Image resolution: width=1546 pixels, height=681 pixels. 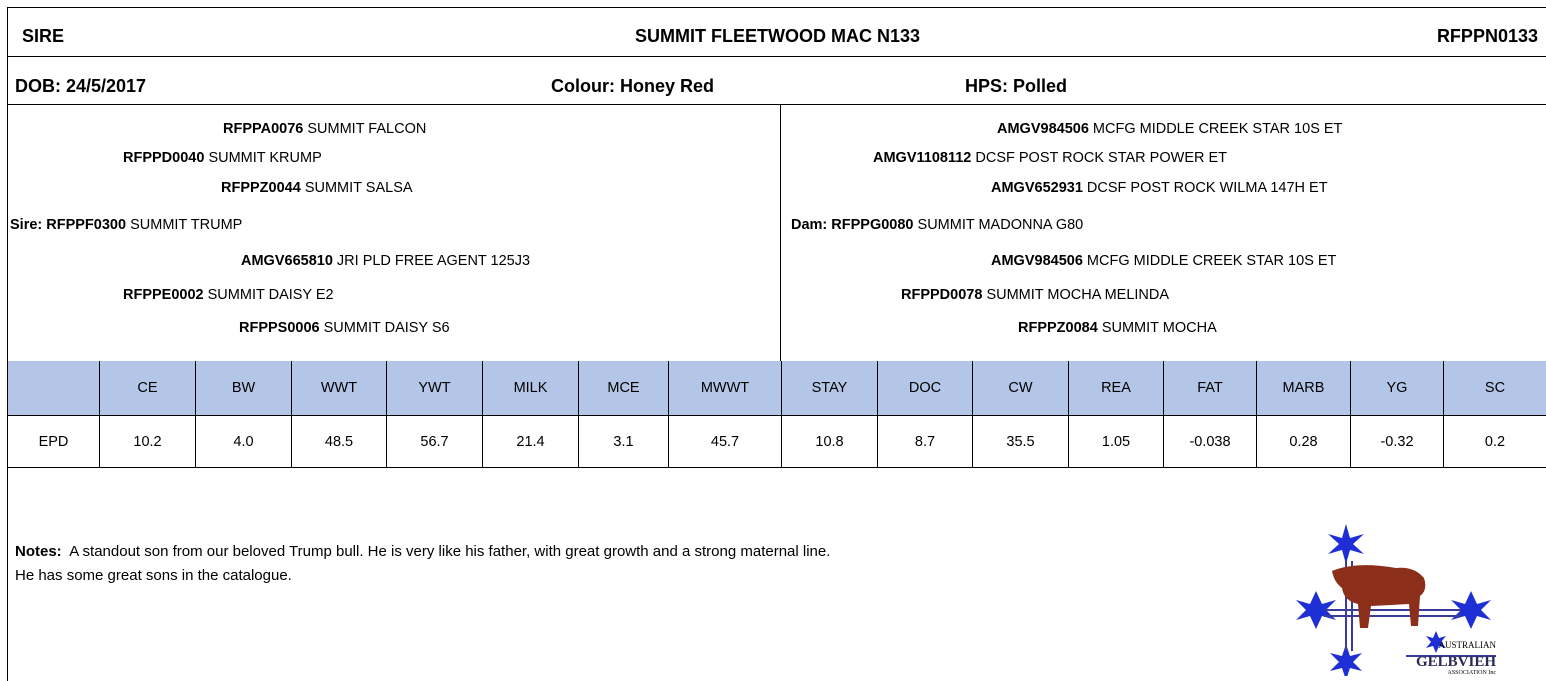 What do you see at coordinates (339, 442) in the screenshot?
I see `epd-value: 48.5` at bounding box center [339, 442].